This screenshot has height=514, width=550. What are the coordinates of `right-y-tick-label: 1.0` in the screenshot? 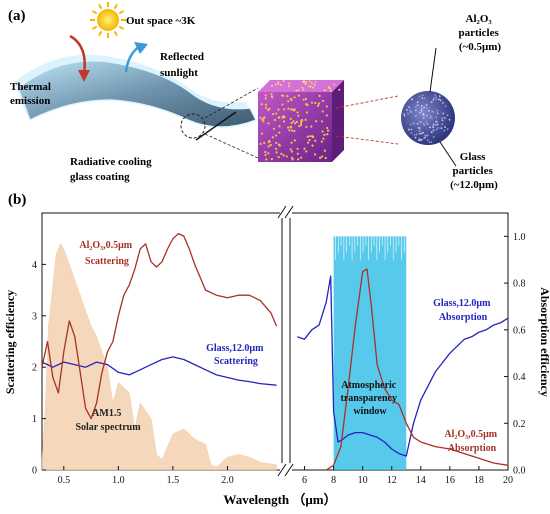 It's located at (519, 237).